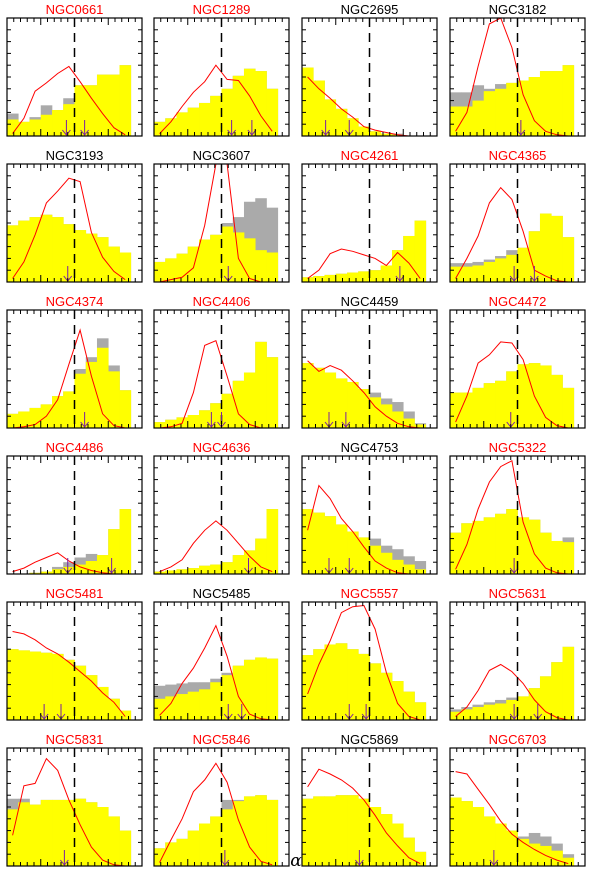  Describe the element at coordinates (75, 593) in the screenshot. I see `panel-title: NGC5481` at that location.